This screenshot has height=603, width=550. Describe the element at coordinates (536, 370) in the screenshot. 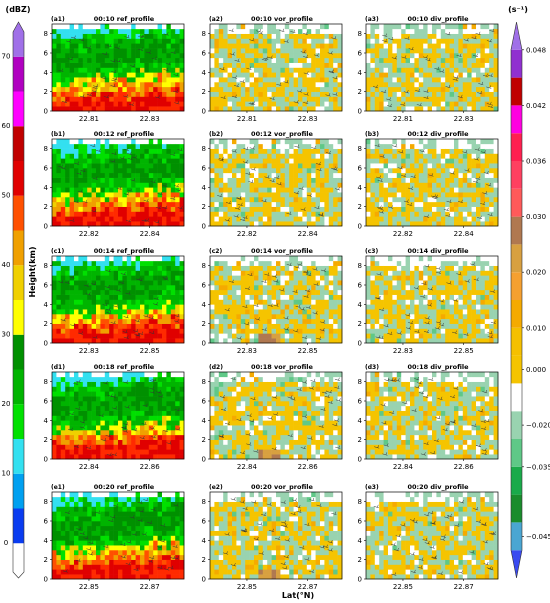

I see `vorticity-divergence-colorbar-tick-label: 0.000` at that location.